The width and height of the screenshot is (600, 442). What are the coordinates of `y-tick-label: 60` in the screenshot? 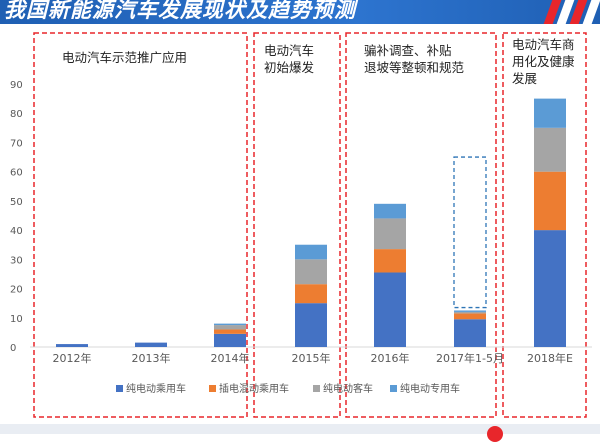 It's located at (16, 173).